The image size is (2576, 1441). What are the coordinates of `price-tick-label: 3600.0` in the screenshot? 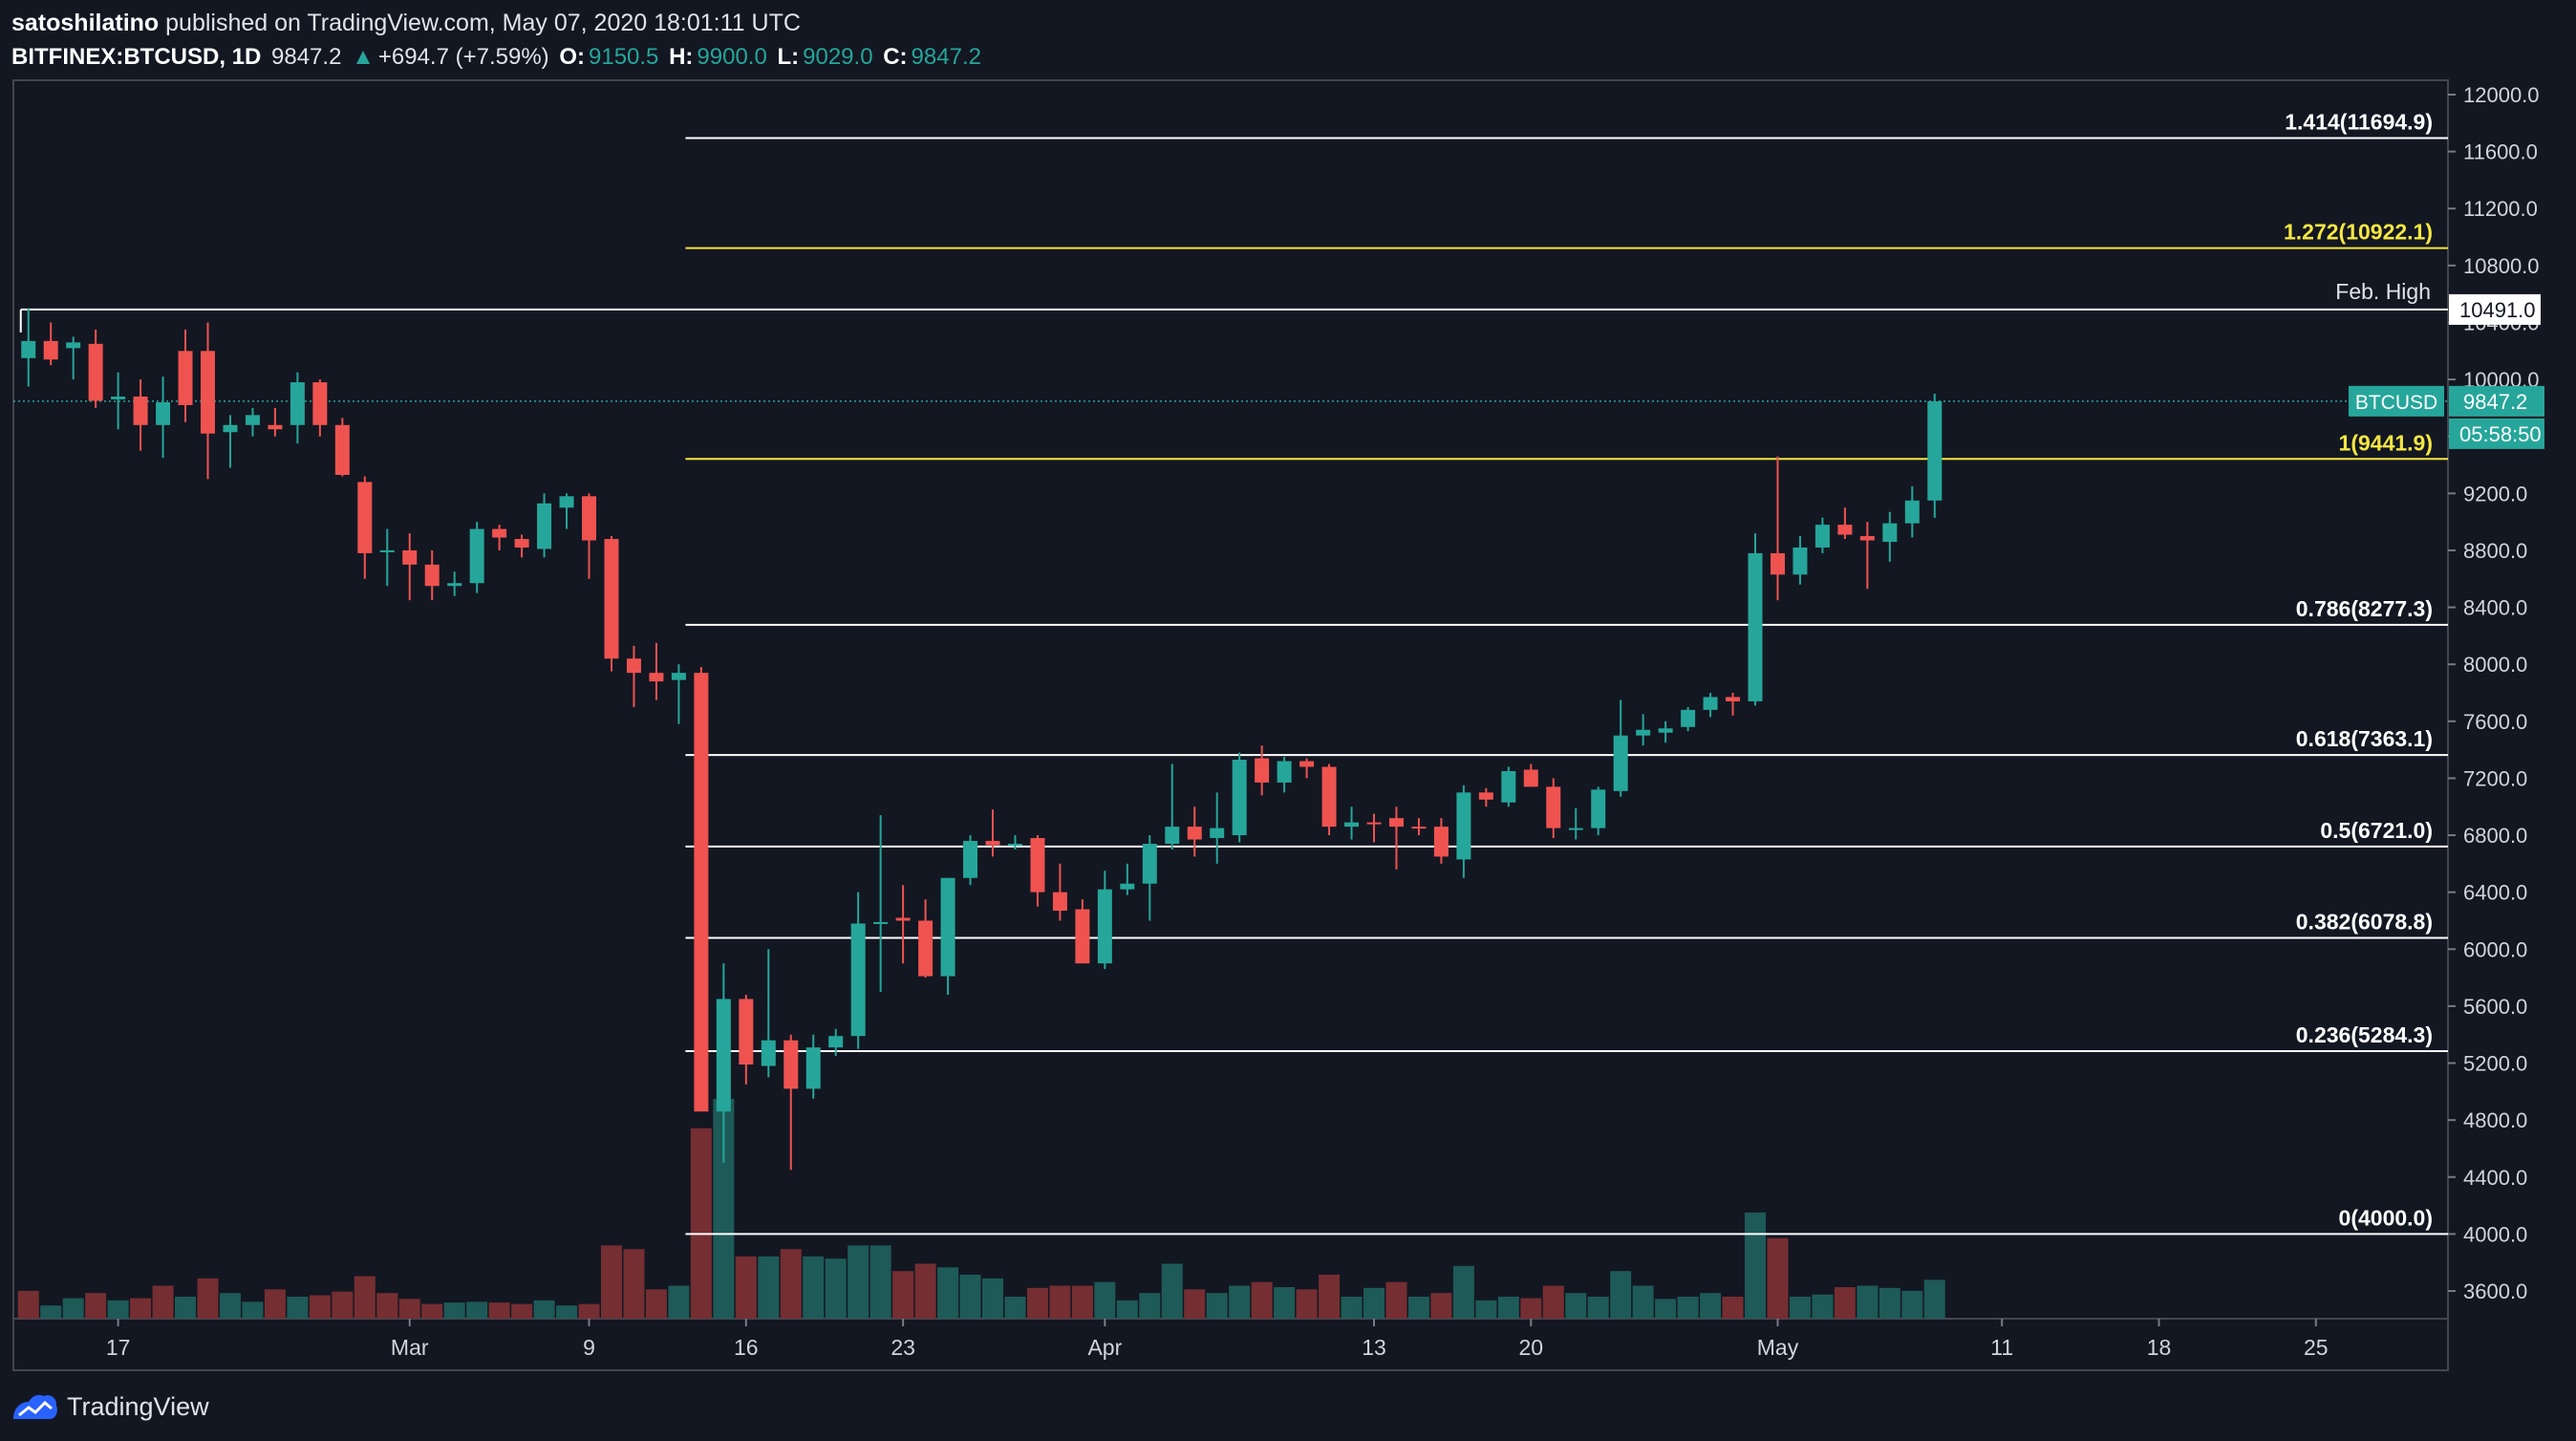 It's located at (2495, 1292).